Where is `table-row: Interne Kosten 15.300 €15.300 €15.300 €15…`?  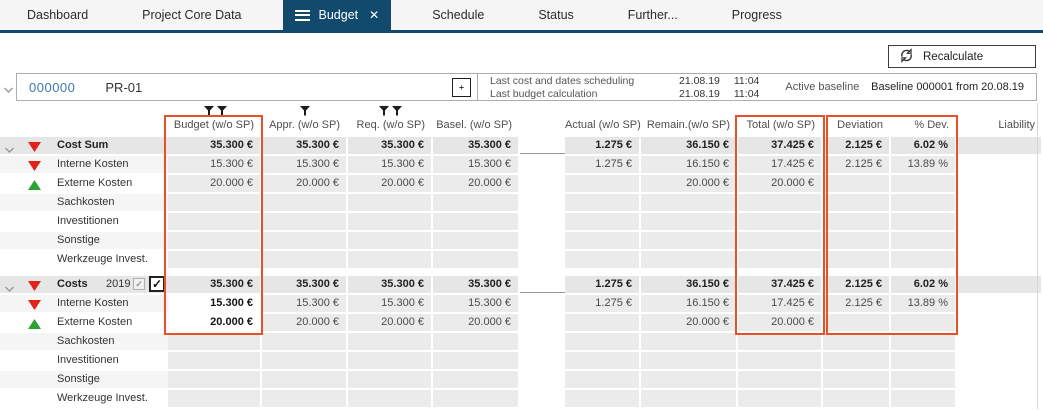
table-row: Interne Kosten 15.300 €15.300 €15.300 €15… is located at coordinates (521, 164).